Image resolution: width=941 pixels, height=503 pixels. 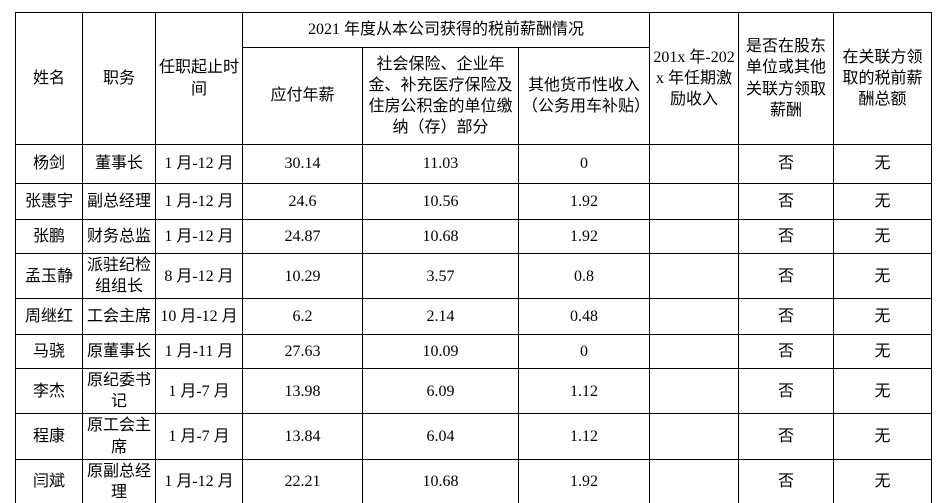 I want to click on cell-annual-salary: 13.98, so click(x=302, y=391).